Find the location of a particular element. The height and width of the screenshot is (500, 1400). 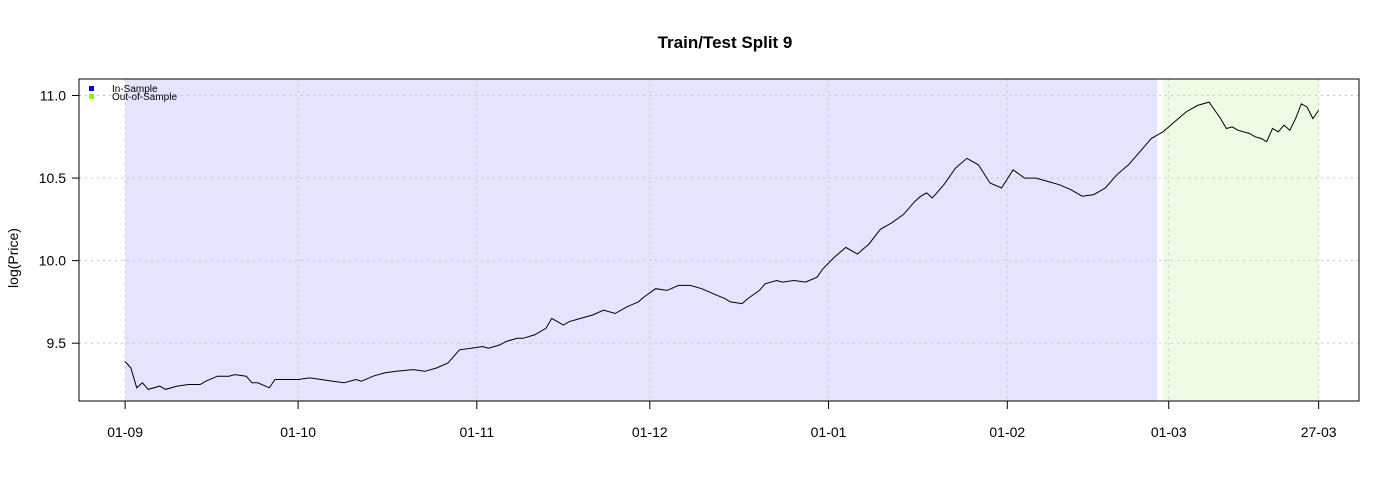

x-tick-label: 01-02 is located at coordinates (1007, 432).